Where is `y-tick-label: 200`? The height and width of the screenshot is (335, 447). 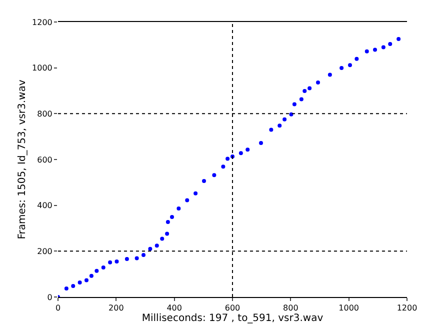 y-tick-label: 200 is located at coordinates (44, 251).